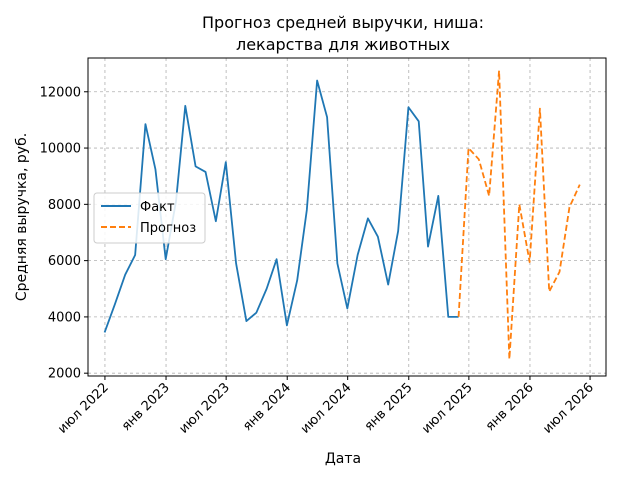 The image size is (640, 480). Describe the element at coordinates (64, 374) in the screenshot. I see `y-tick-label: 2000` at that location.